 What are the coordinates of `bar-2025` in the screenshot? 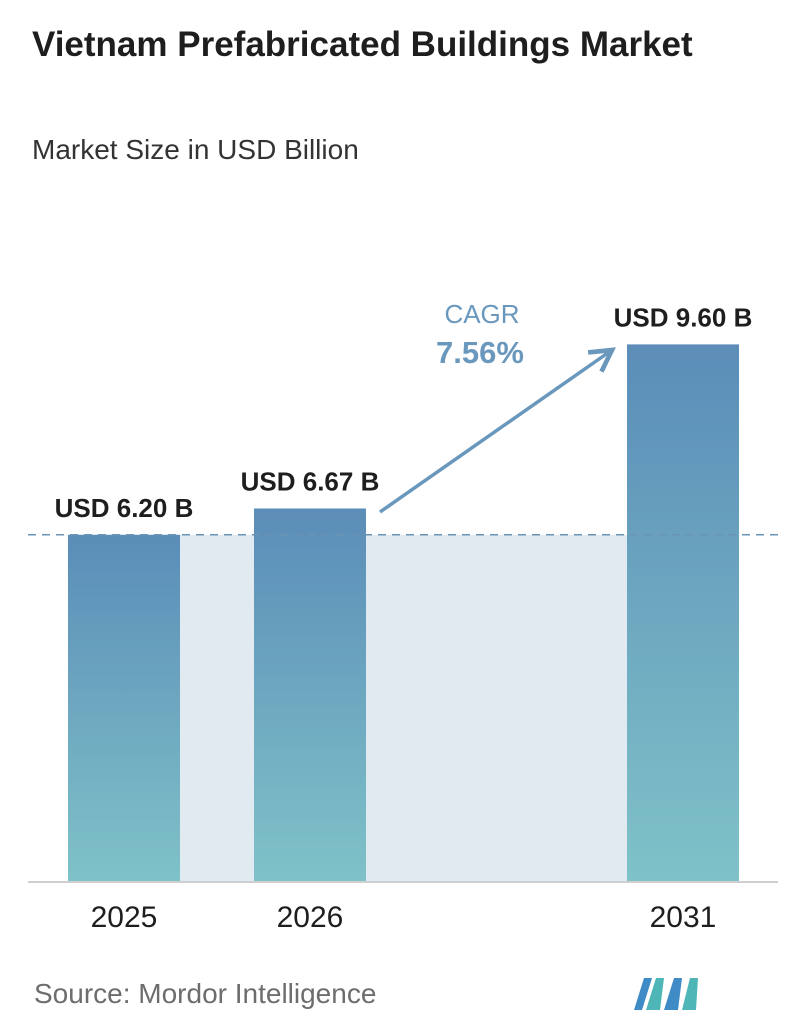 It's located at (124, 708).